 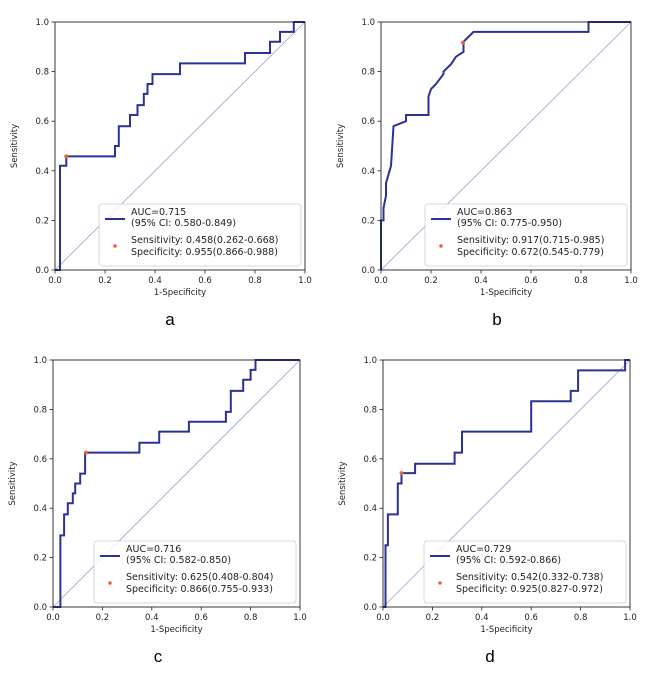 I want to click on panel-label: d, so click(x=489, y=656).